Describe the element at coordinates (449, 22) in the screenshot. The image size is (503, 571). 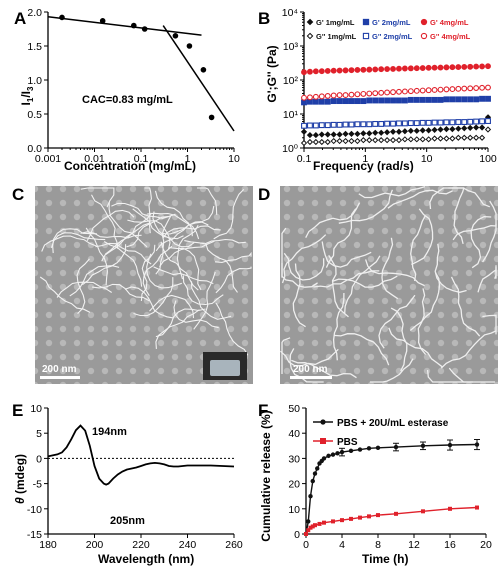
I see `legend-label: G' 4mg/mL` at that location.